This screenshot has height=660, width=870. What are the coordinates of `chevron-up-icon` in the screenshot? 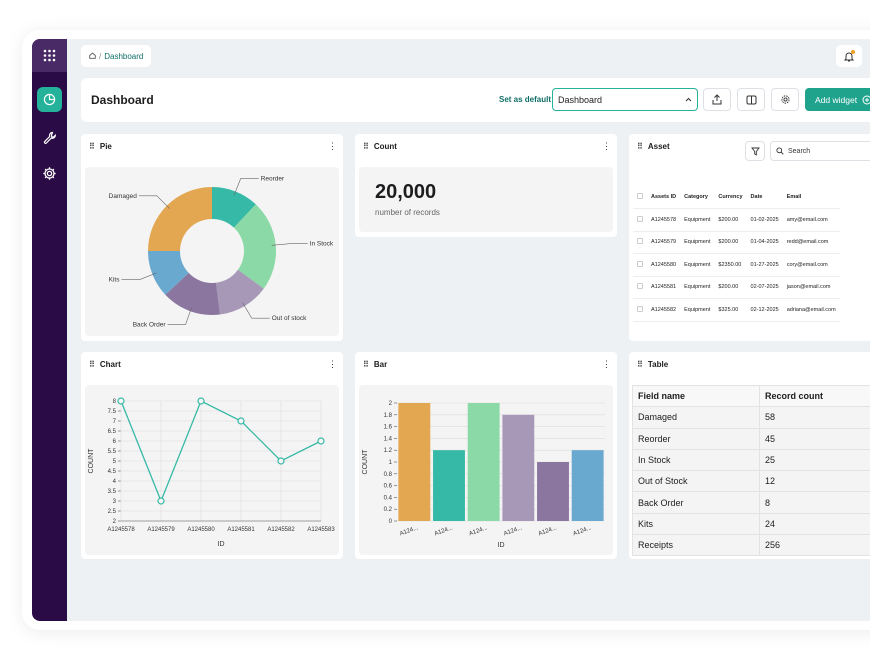 It's located at (688, 99).